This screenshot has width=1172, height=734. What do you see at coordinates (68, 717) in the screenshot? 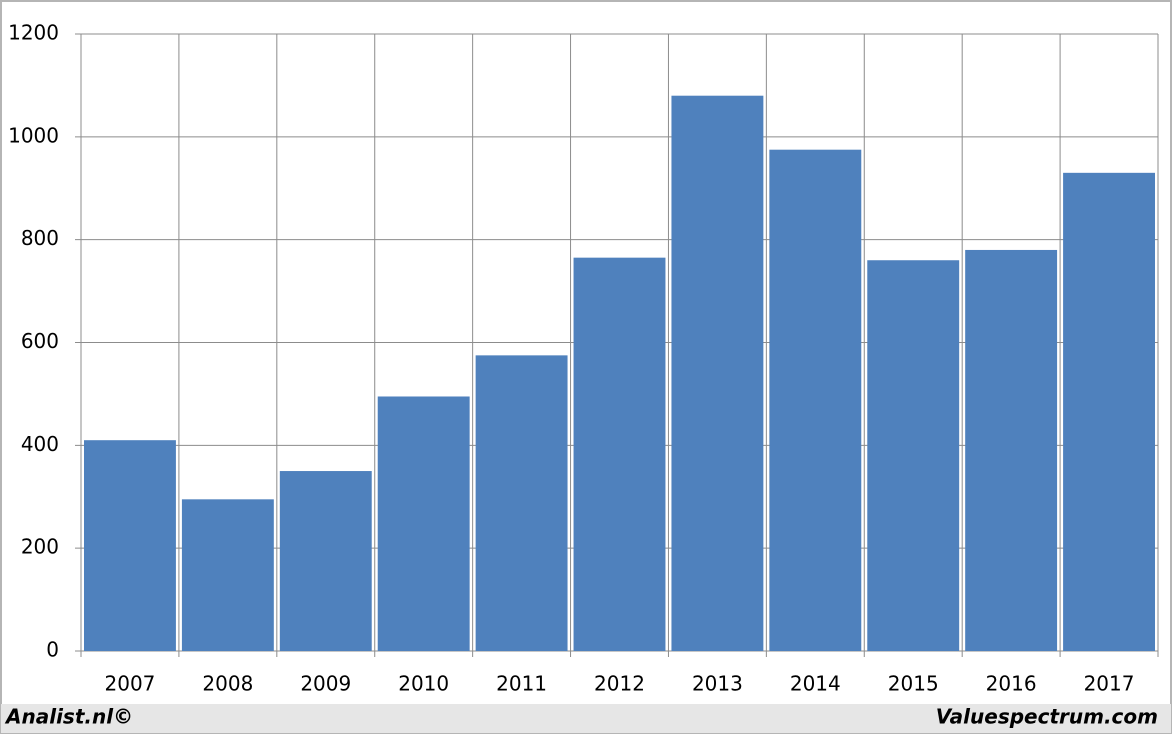
I see `footer-left: Analist.nl©` at bounding box center [68, 717].